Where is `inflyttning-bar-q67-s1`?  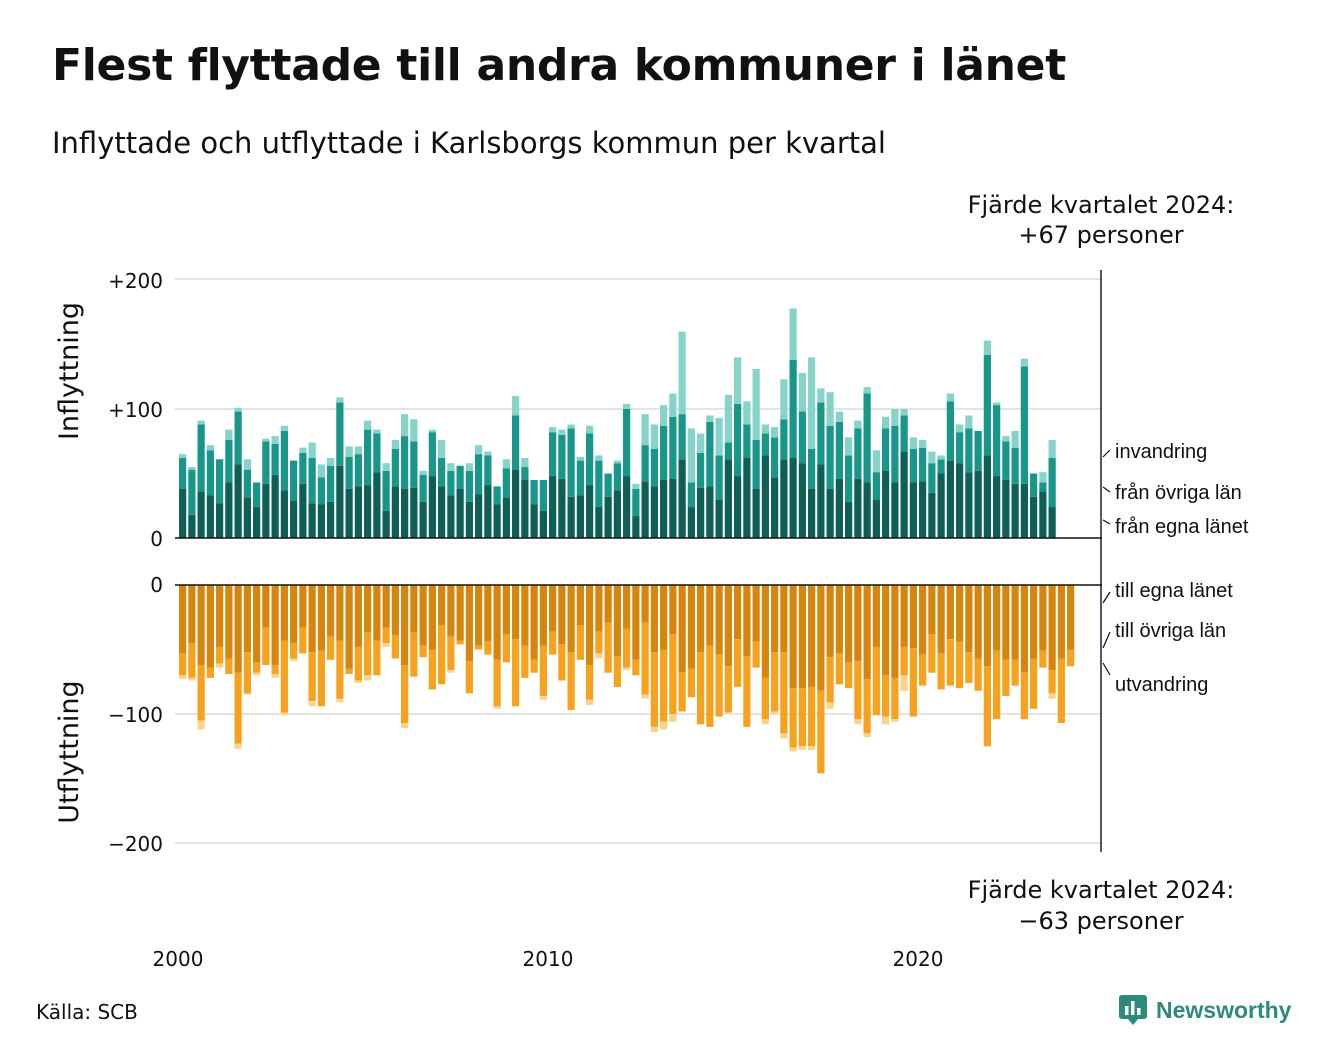 inflyttning-bar-q67-s1 is located at coordinates (802, 437).